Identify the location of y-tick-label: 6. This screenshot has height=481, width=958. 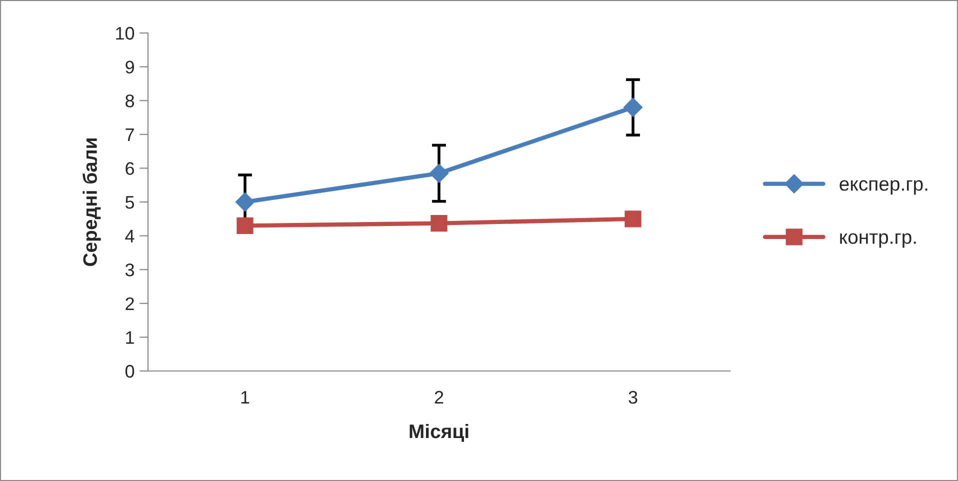
(130, 168).